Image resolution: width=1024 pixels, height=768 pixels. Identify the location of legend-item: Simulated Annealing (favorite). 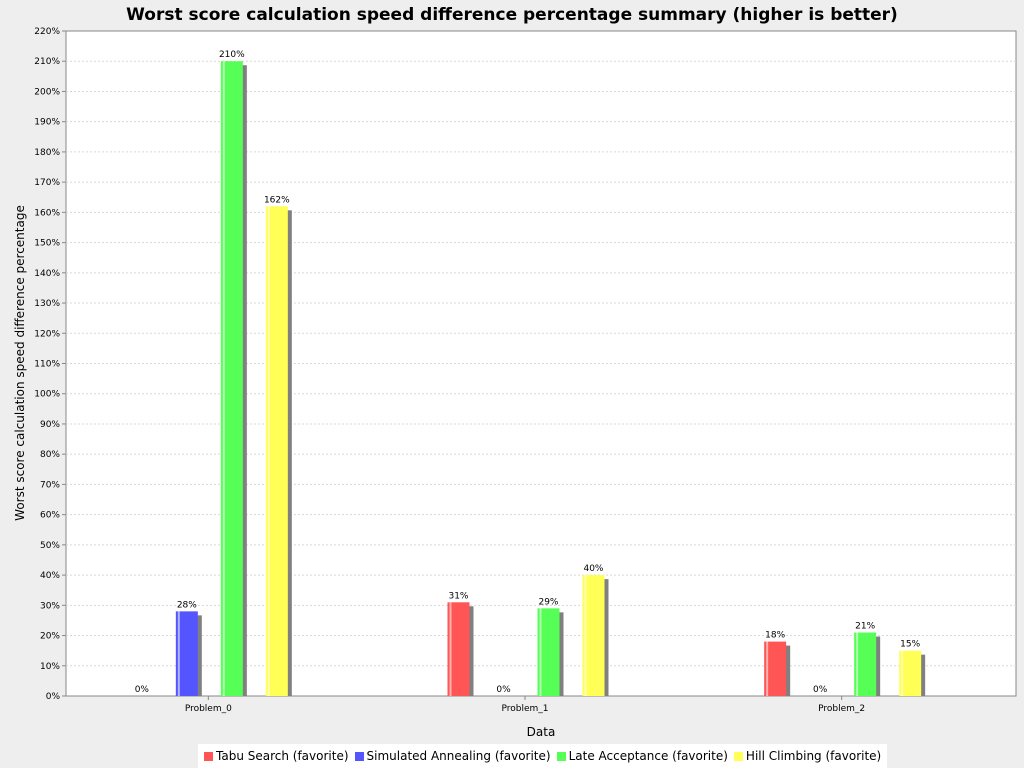
(452, 756).